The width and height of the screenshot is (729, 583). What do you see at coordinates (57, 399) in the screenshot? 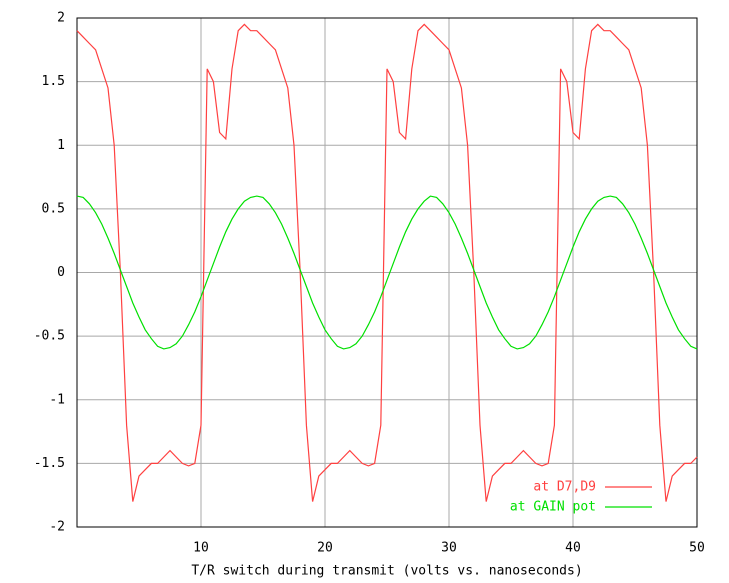
I see `y-tick-label: -1` at bounding box center [57, 399].